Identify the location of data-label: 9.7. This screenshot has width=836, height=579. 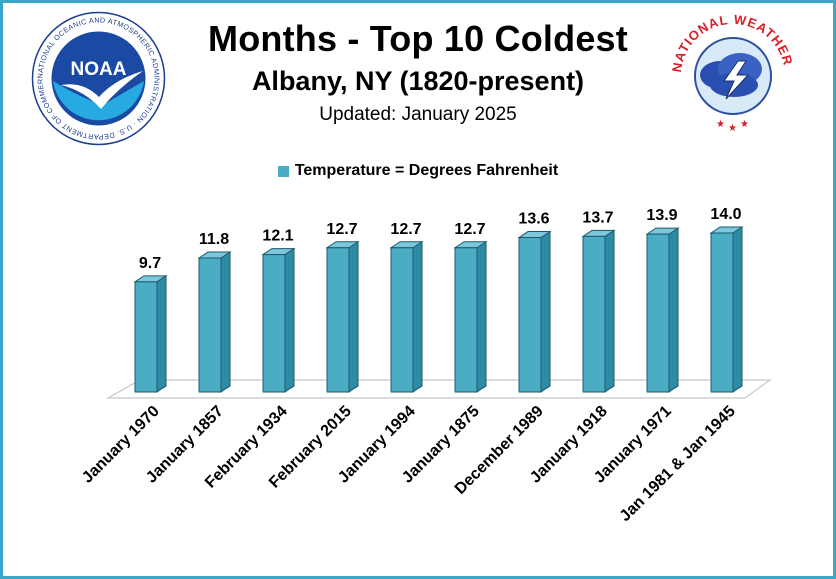
(150, 263).